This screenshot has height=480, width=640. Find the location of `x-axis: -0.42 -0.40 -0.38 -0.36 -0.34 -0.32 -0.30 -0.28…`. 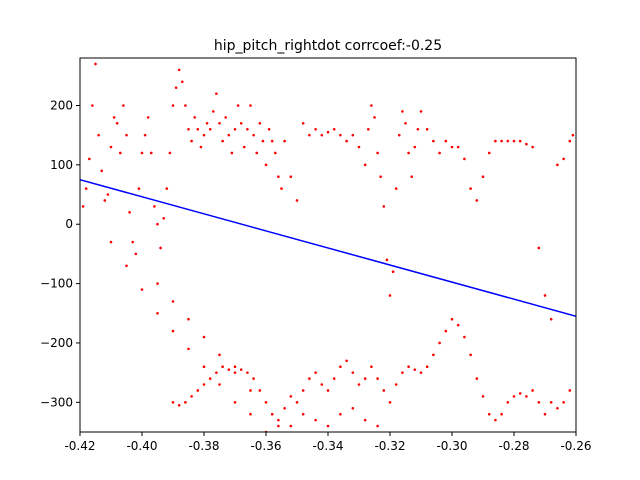

x-axis: -0.42 -0.40 -0.38 -0.36 -0.34 -0.32 -0.30 -0.28… is located at coordinates (328, 442).